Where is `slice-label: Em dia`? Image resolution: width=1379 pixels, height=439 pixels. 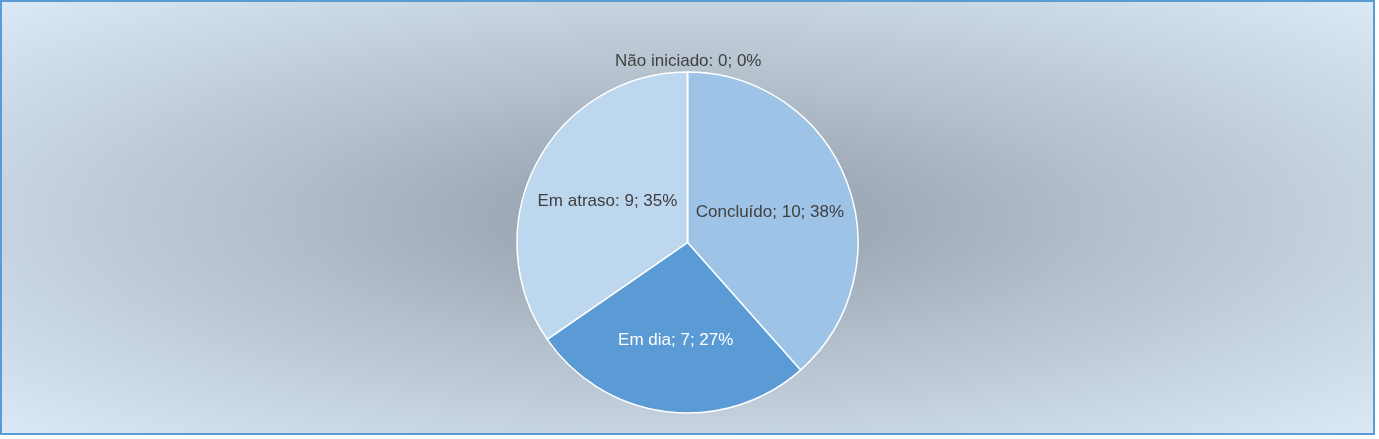
slice-label: Em dia is located at coordinates (645, 339).